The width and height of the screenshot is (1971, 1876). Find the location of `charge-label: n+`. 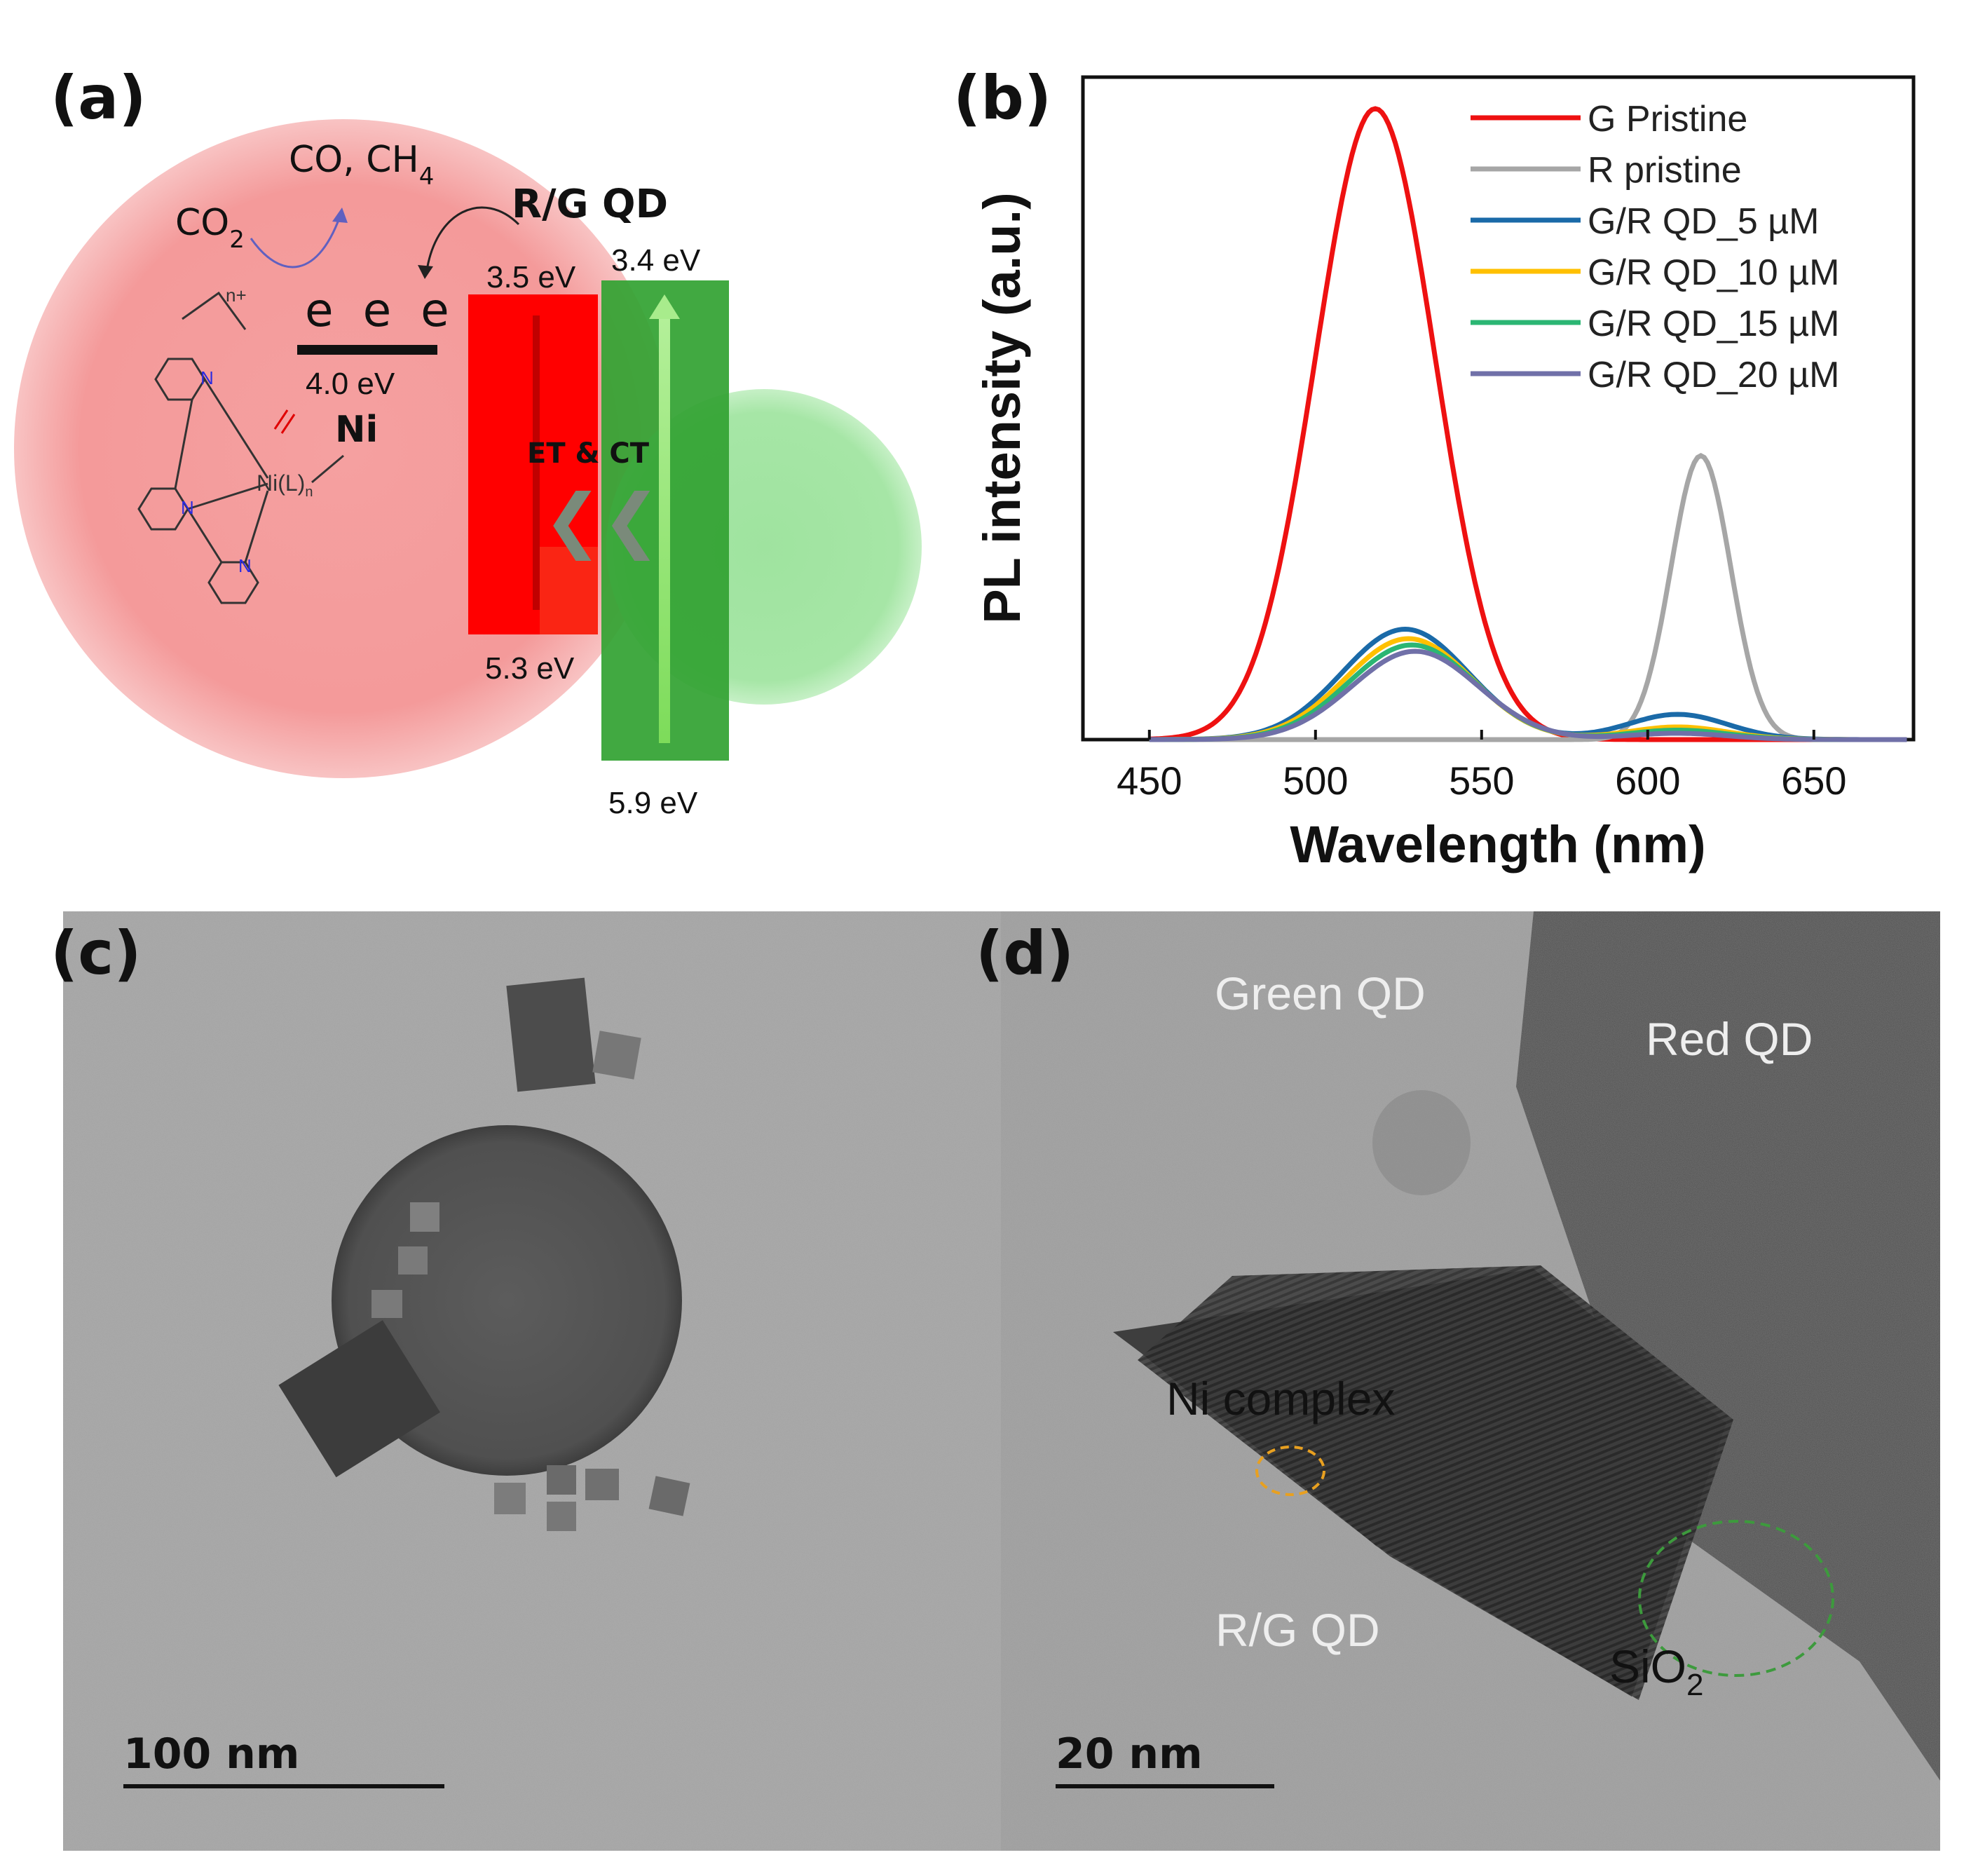

charge-label: n+ is located at coordinates (236, 295).